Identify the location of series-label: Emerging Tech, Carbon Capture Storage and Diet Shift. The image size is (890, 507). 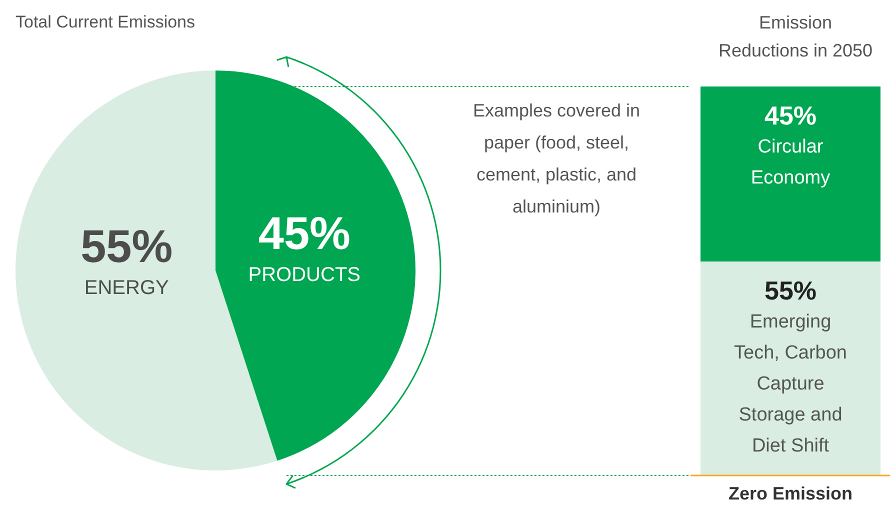
(791, 384).